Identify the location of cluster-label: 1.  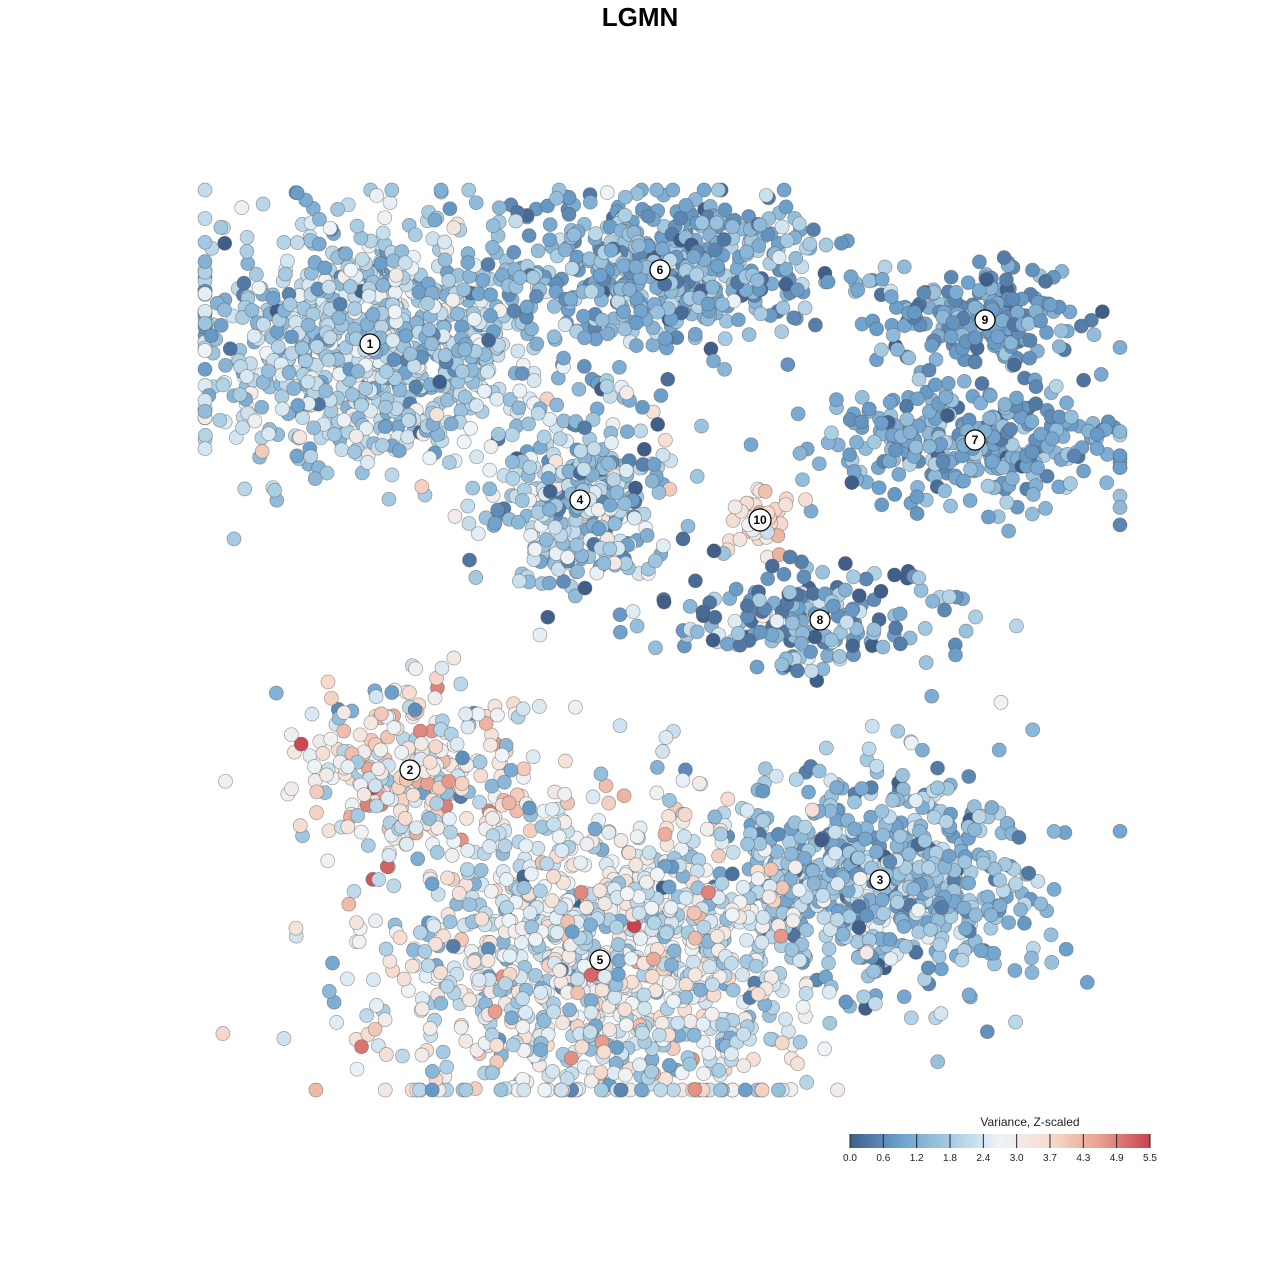
(370, 344).